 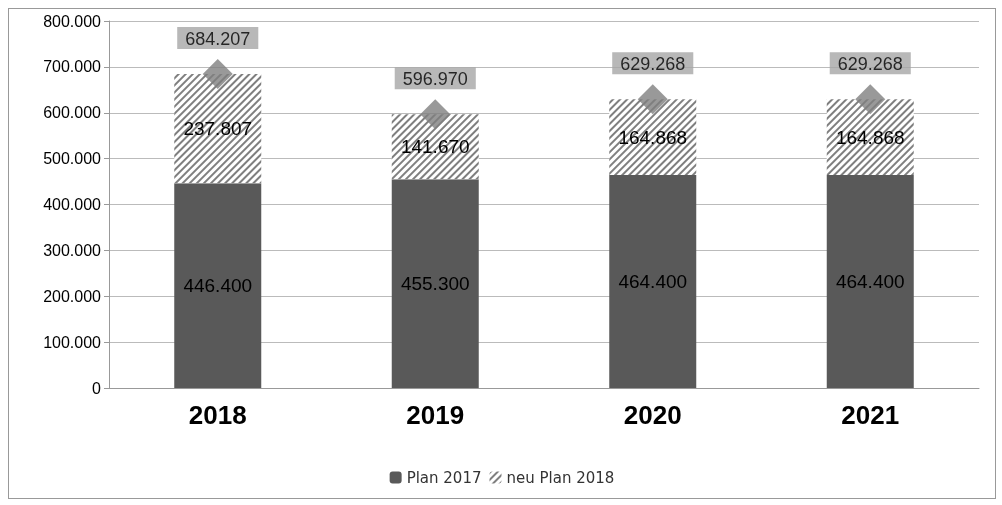 I want to click on y-tick-label: 400.000, so click(x=72, y=204).